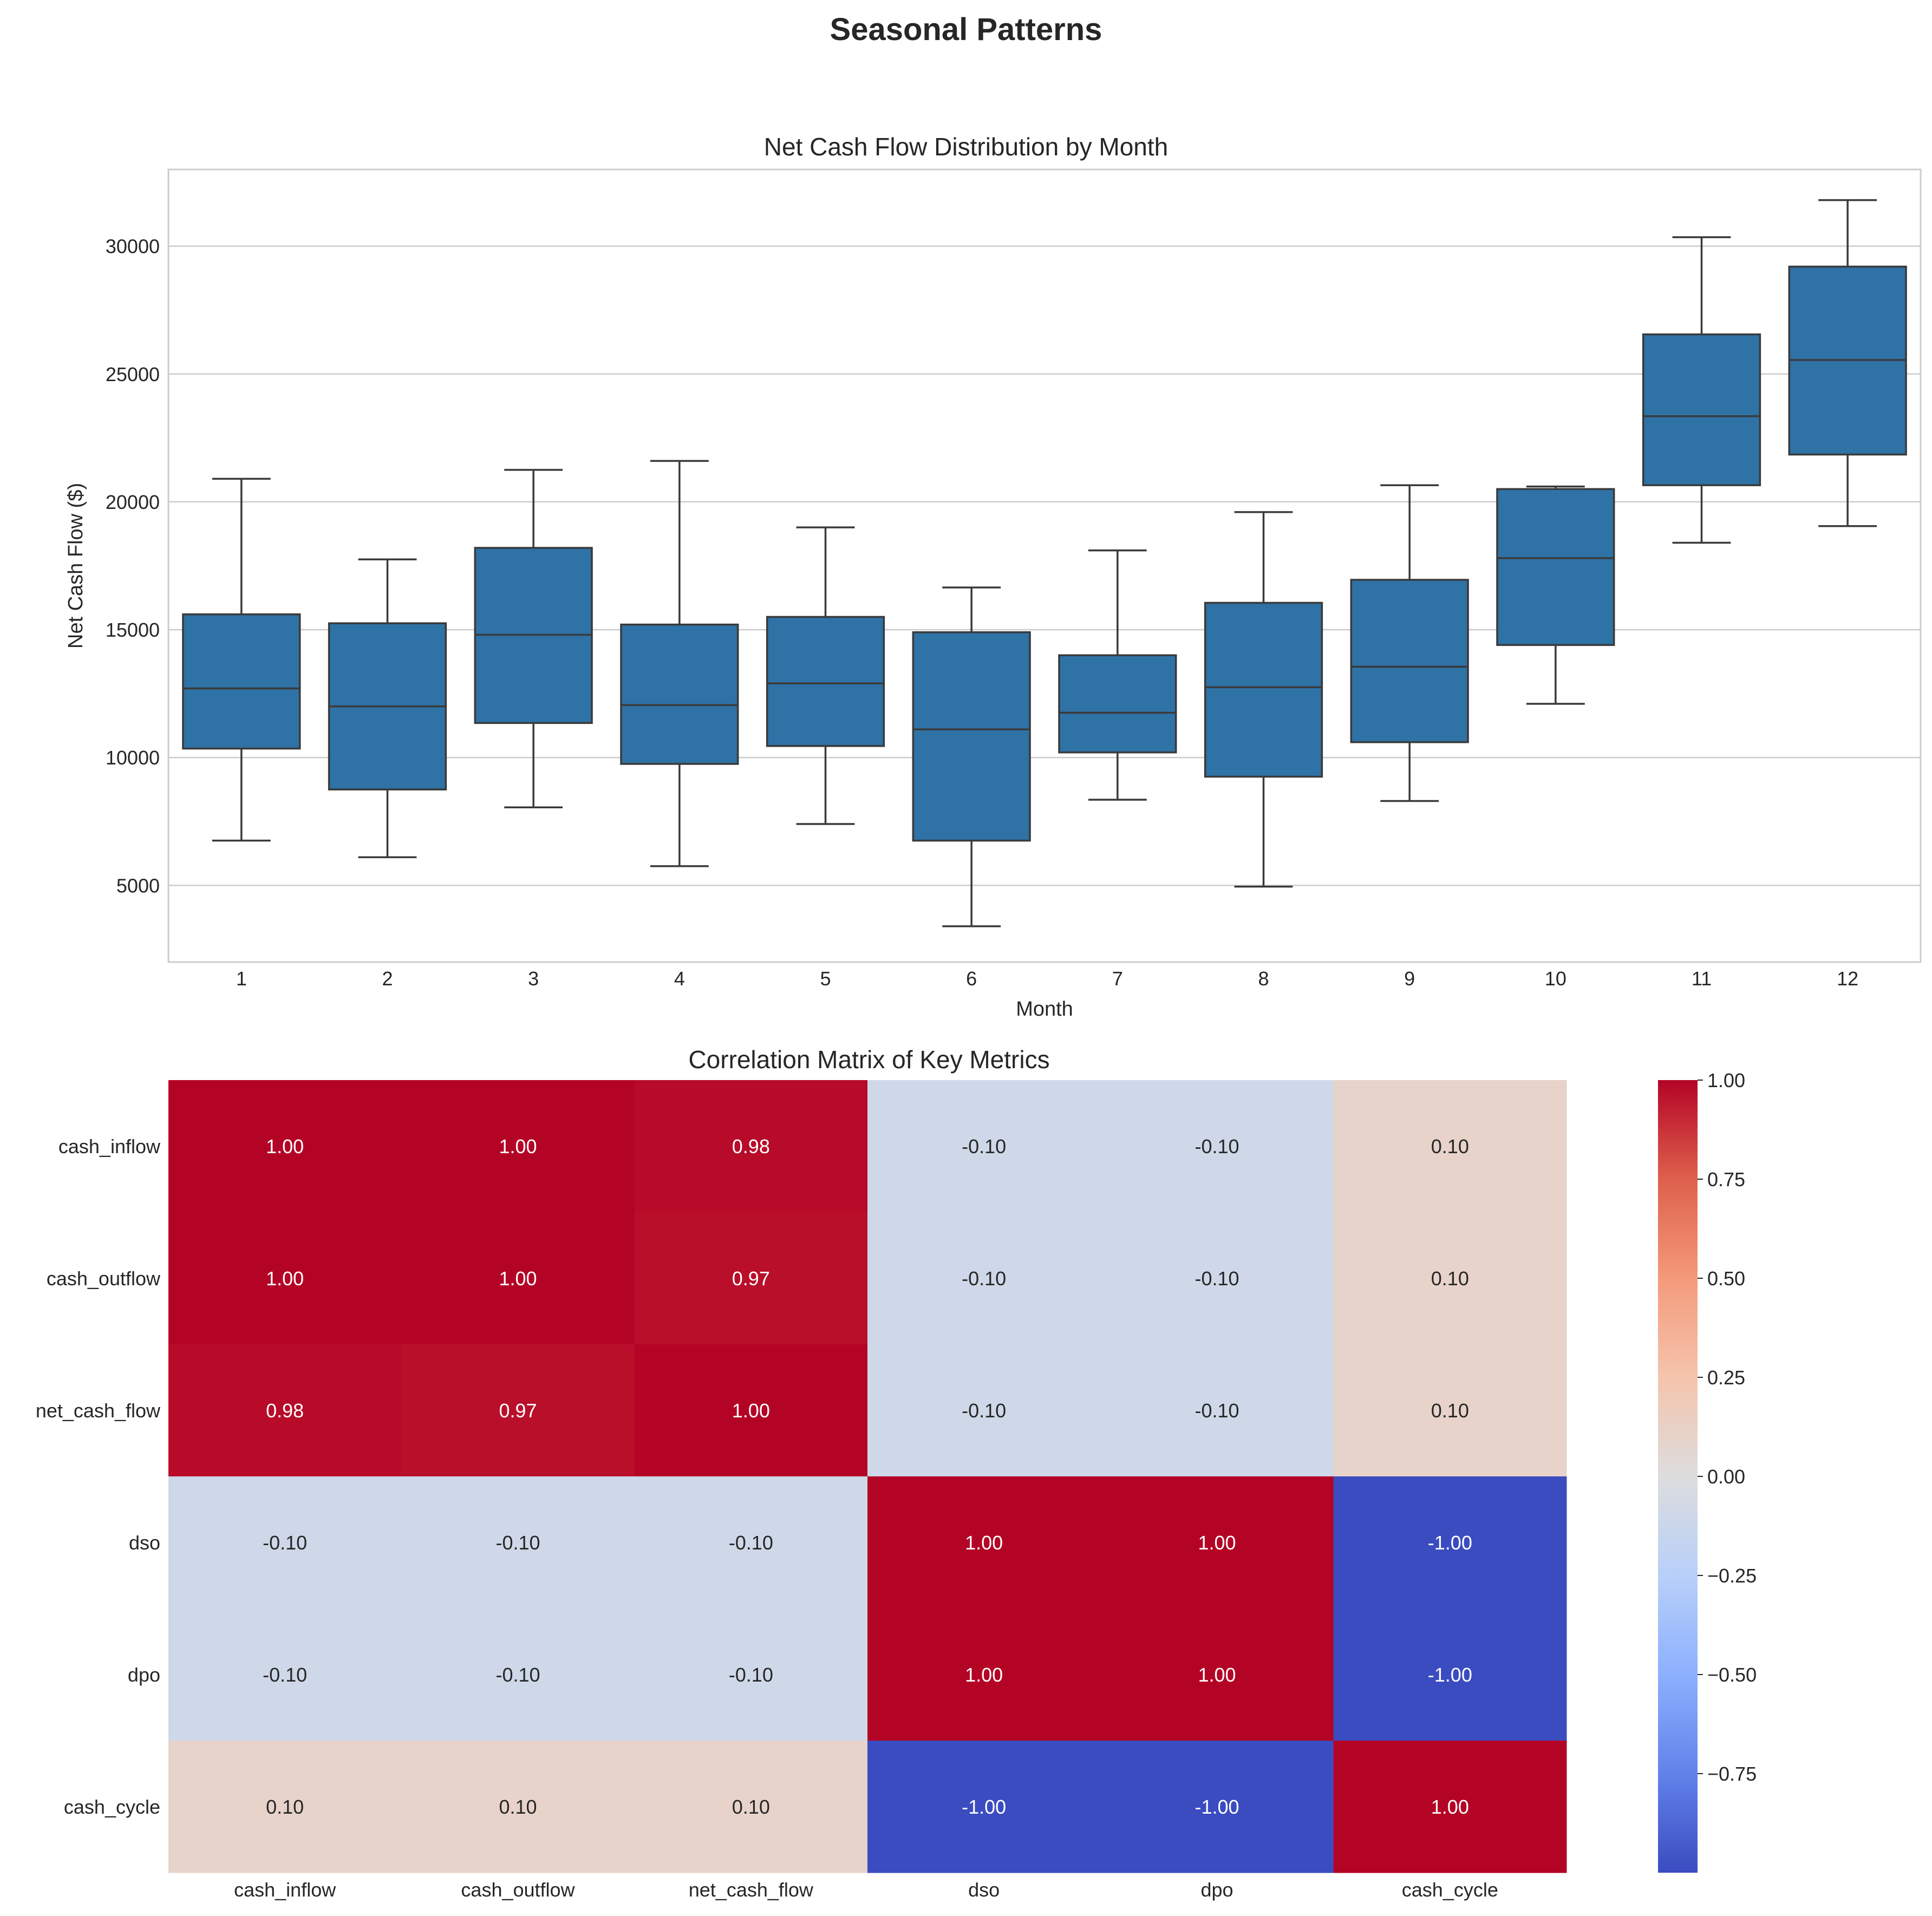 The width and height of the screenshot is (1932, 1916). I want to click on heatmap-ylabel: cash_outflow, so click(104, 1278).